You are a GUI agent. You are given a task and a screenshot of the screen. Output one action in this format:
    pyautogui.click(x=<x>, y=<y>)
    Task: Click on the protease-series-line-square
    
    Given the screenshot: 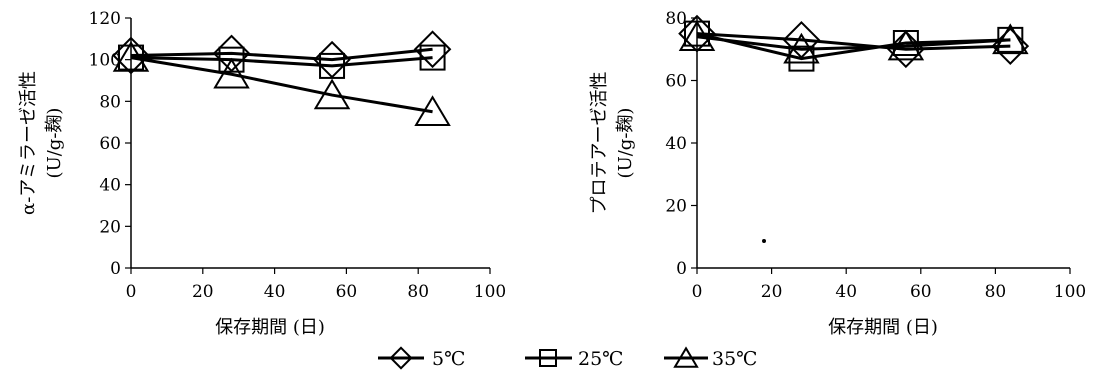 What is the action you would take?
    pyautogui.click(x=853, y=46)
    